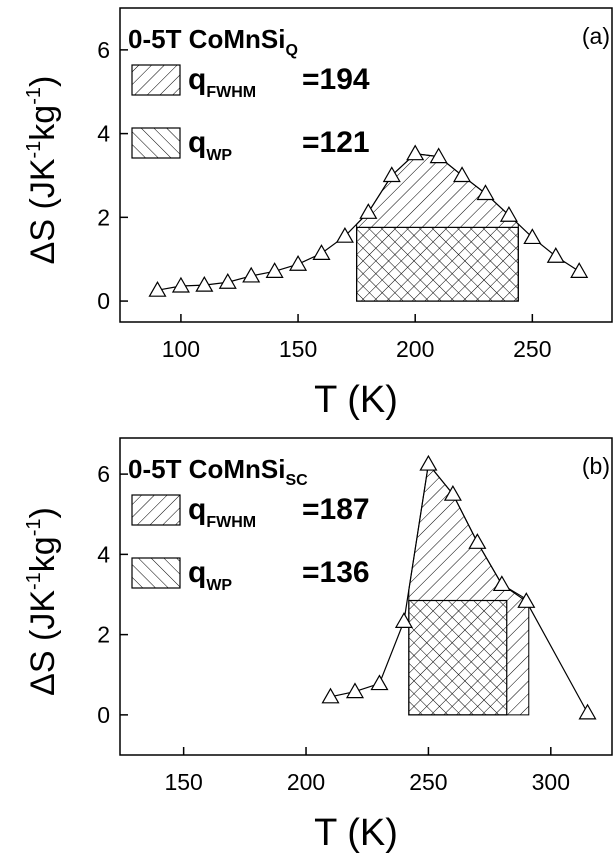  I want to click on x-tick-label: 300, so click(551, 782).